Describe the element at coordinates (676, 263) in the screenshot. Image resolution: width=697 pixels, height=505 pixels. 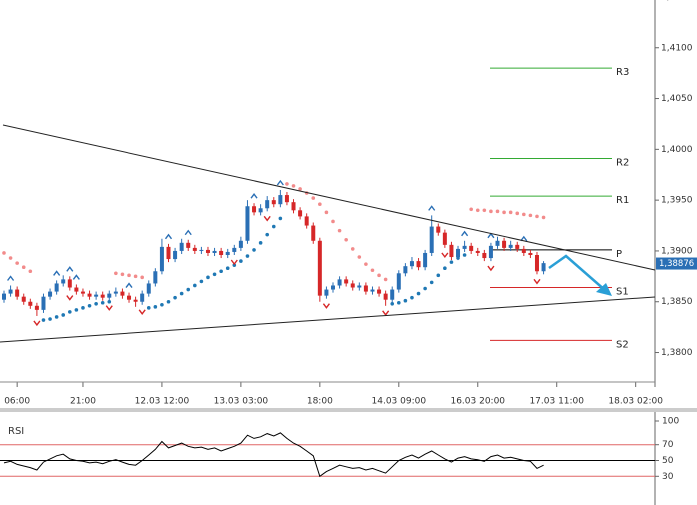
I see `current-price-tag` at that location.